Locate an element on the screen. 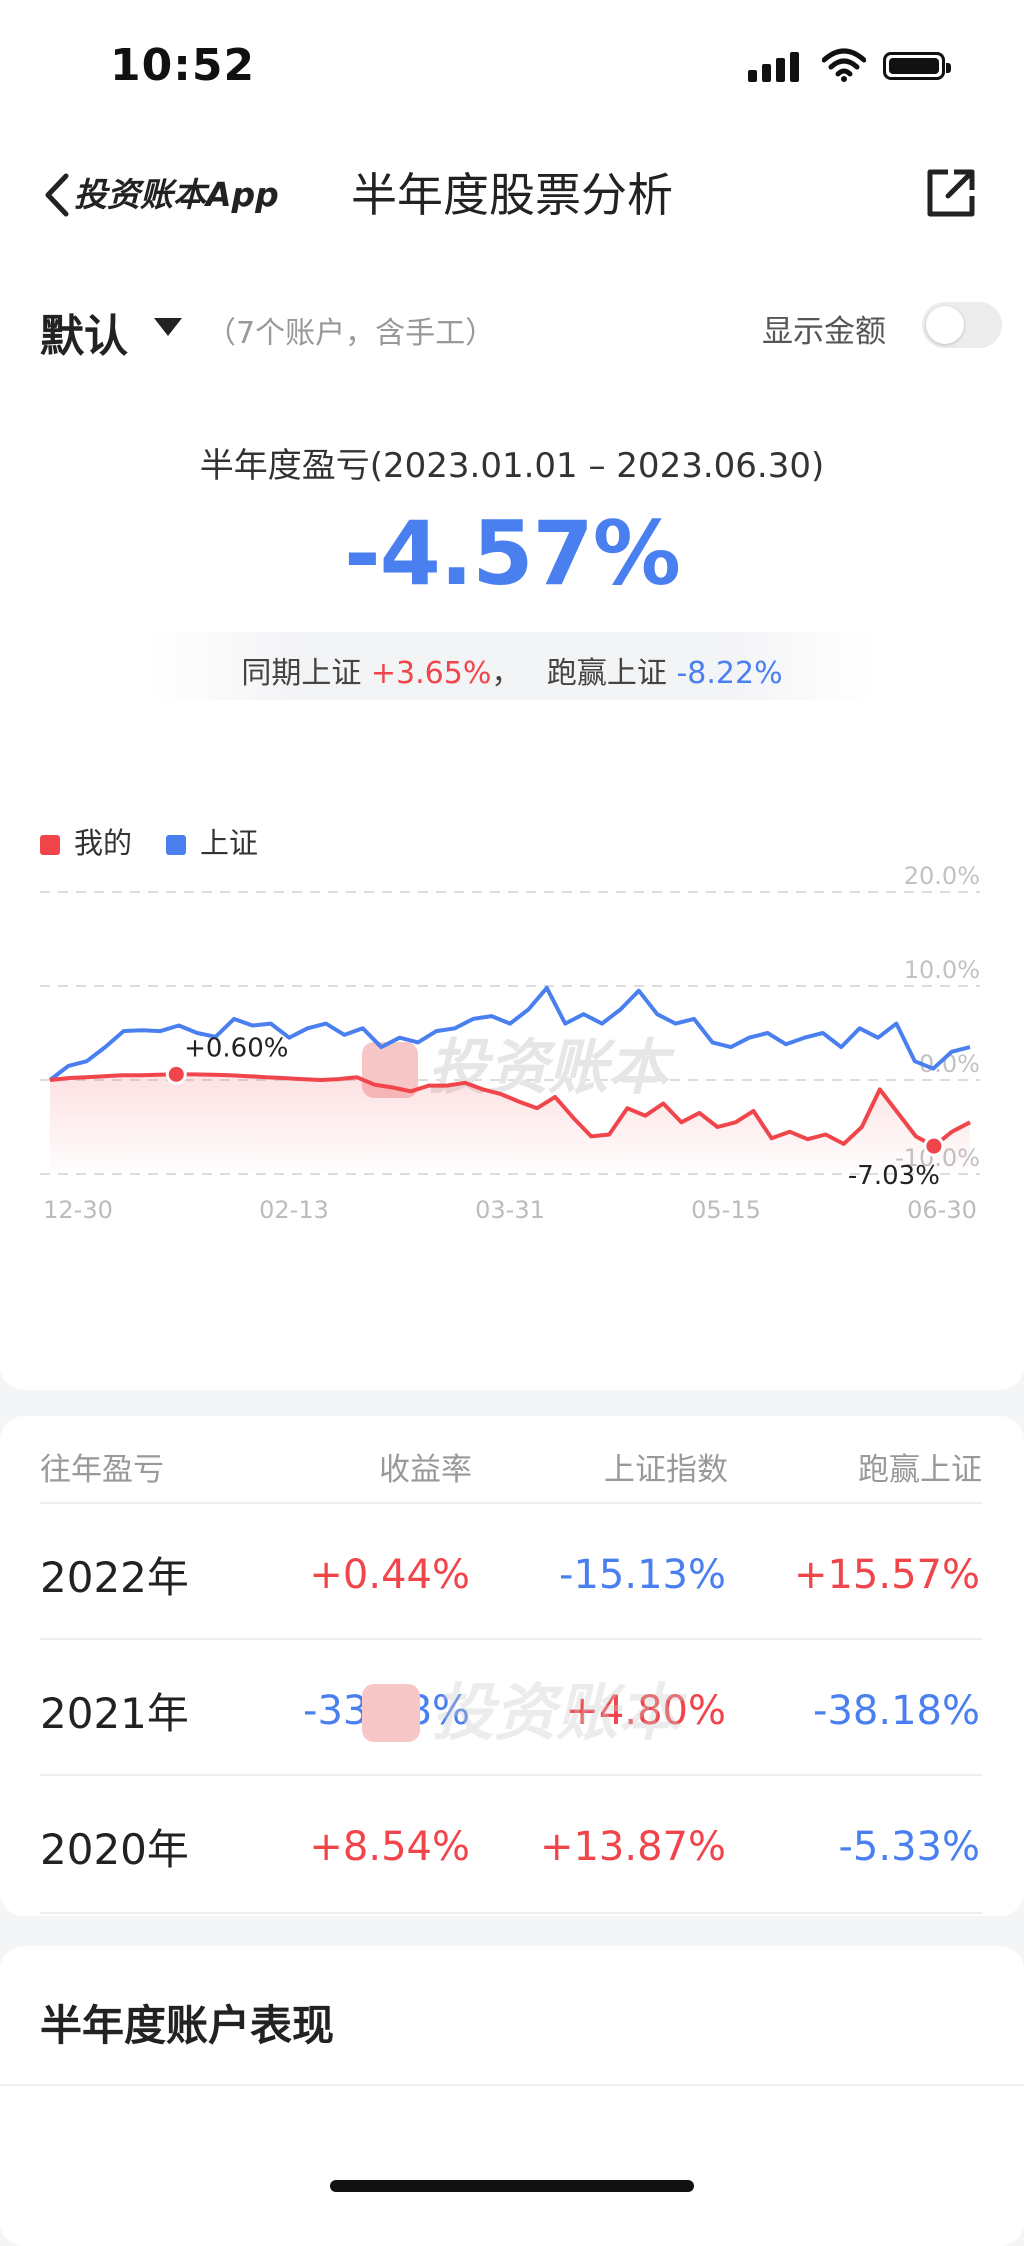  annotation-label: +0.60% is located at coordinates (236, 1048).